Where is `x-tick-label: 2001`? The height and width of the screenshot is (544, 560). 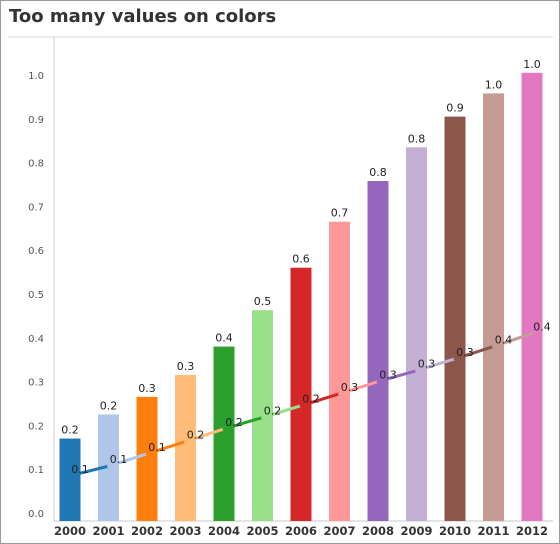 x-tick-label: 2001 is located at coordinates (108, 531).